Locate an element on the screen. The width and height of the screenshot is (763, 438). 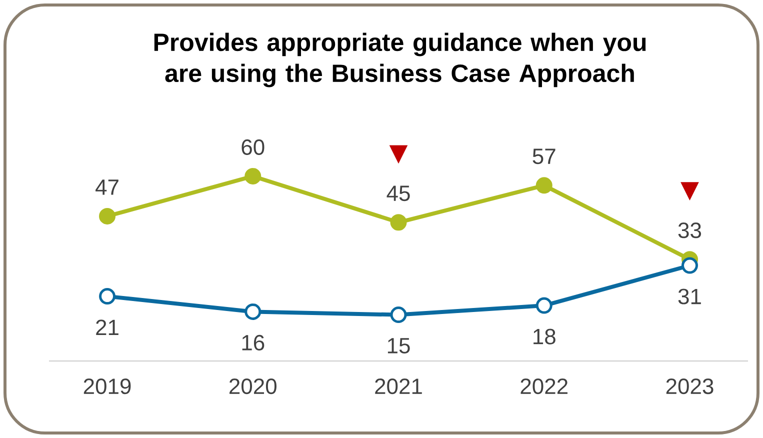
x-tick-label: 2023 is located at coordinates (690, 386).